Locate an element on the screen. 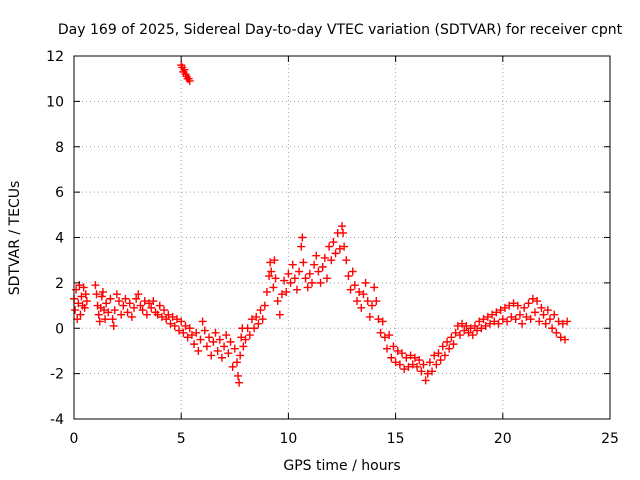  y-tick-label: 12 is located at coordinates (55, 57).